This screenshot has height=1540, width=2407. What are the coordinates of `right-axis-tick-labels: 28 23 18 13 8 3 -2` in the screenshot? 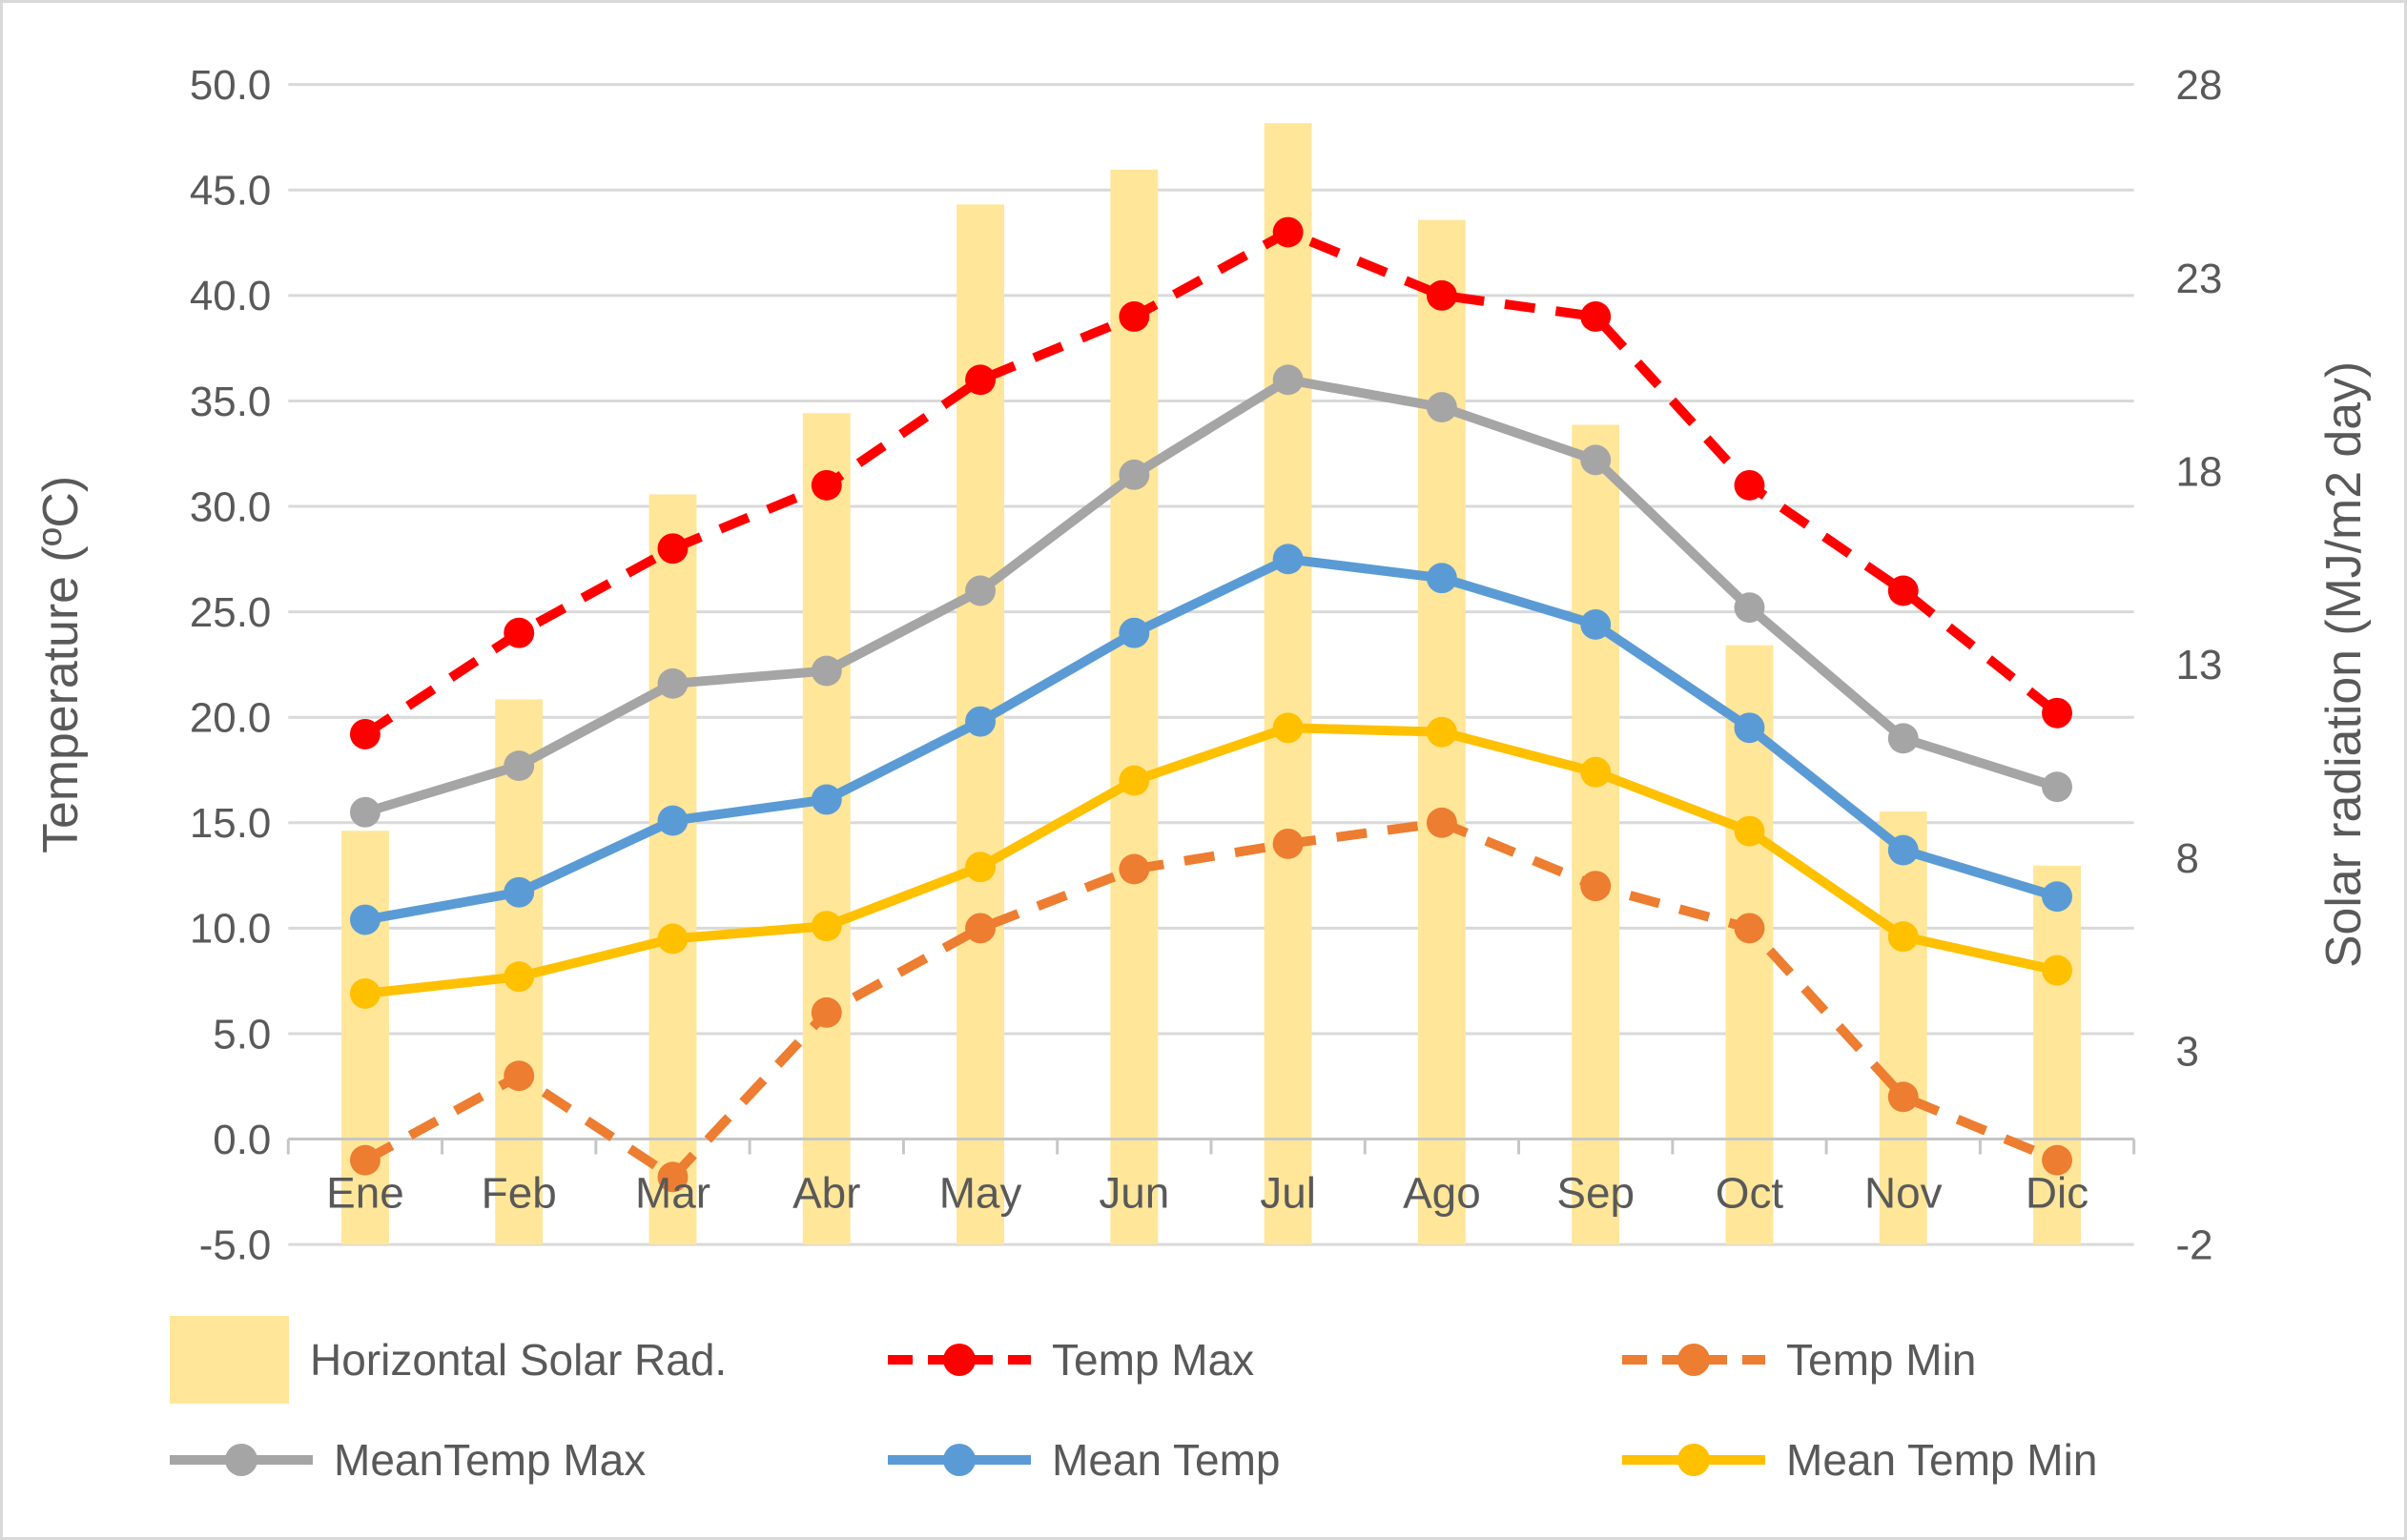 It's located at (2199, 665).